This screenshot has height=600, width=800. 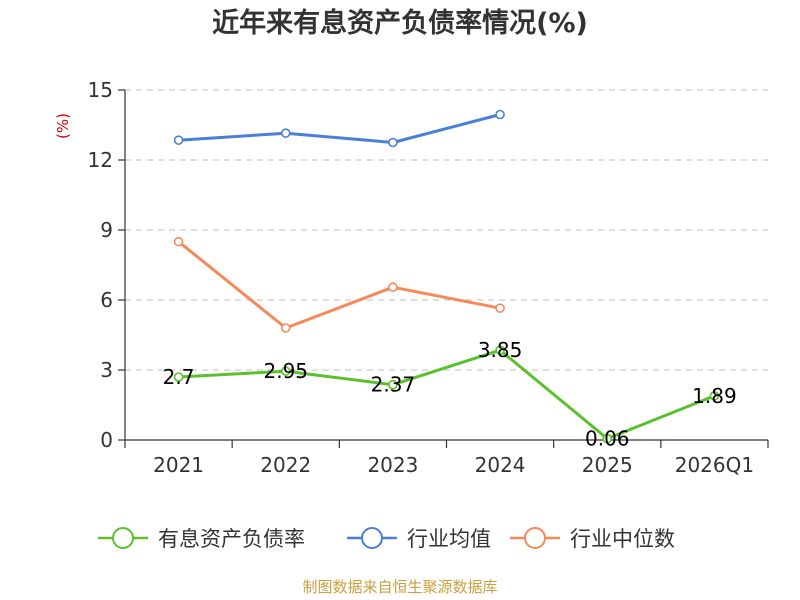 What do you see at coordinates (285, 328) in the screenshot?
I see `series-2-point-2022` at bounding box center [285, 328].